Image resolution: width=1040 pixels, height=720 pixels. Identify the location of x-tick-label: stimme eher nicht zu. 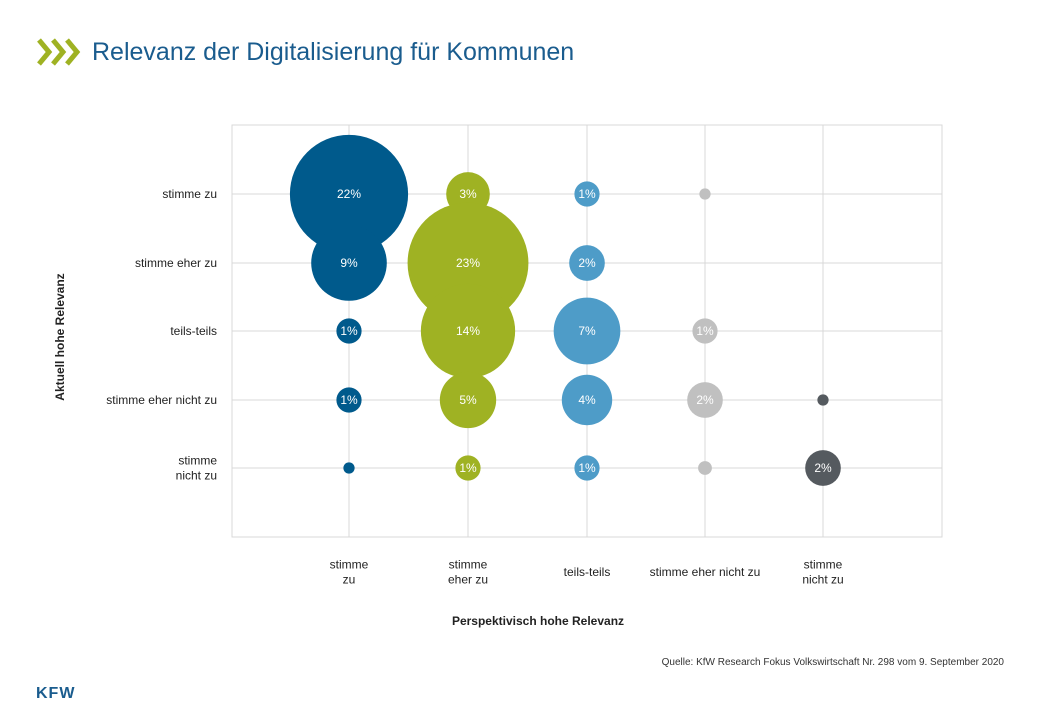
(705, 572).